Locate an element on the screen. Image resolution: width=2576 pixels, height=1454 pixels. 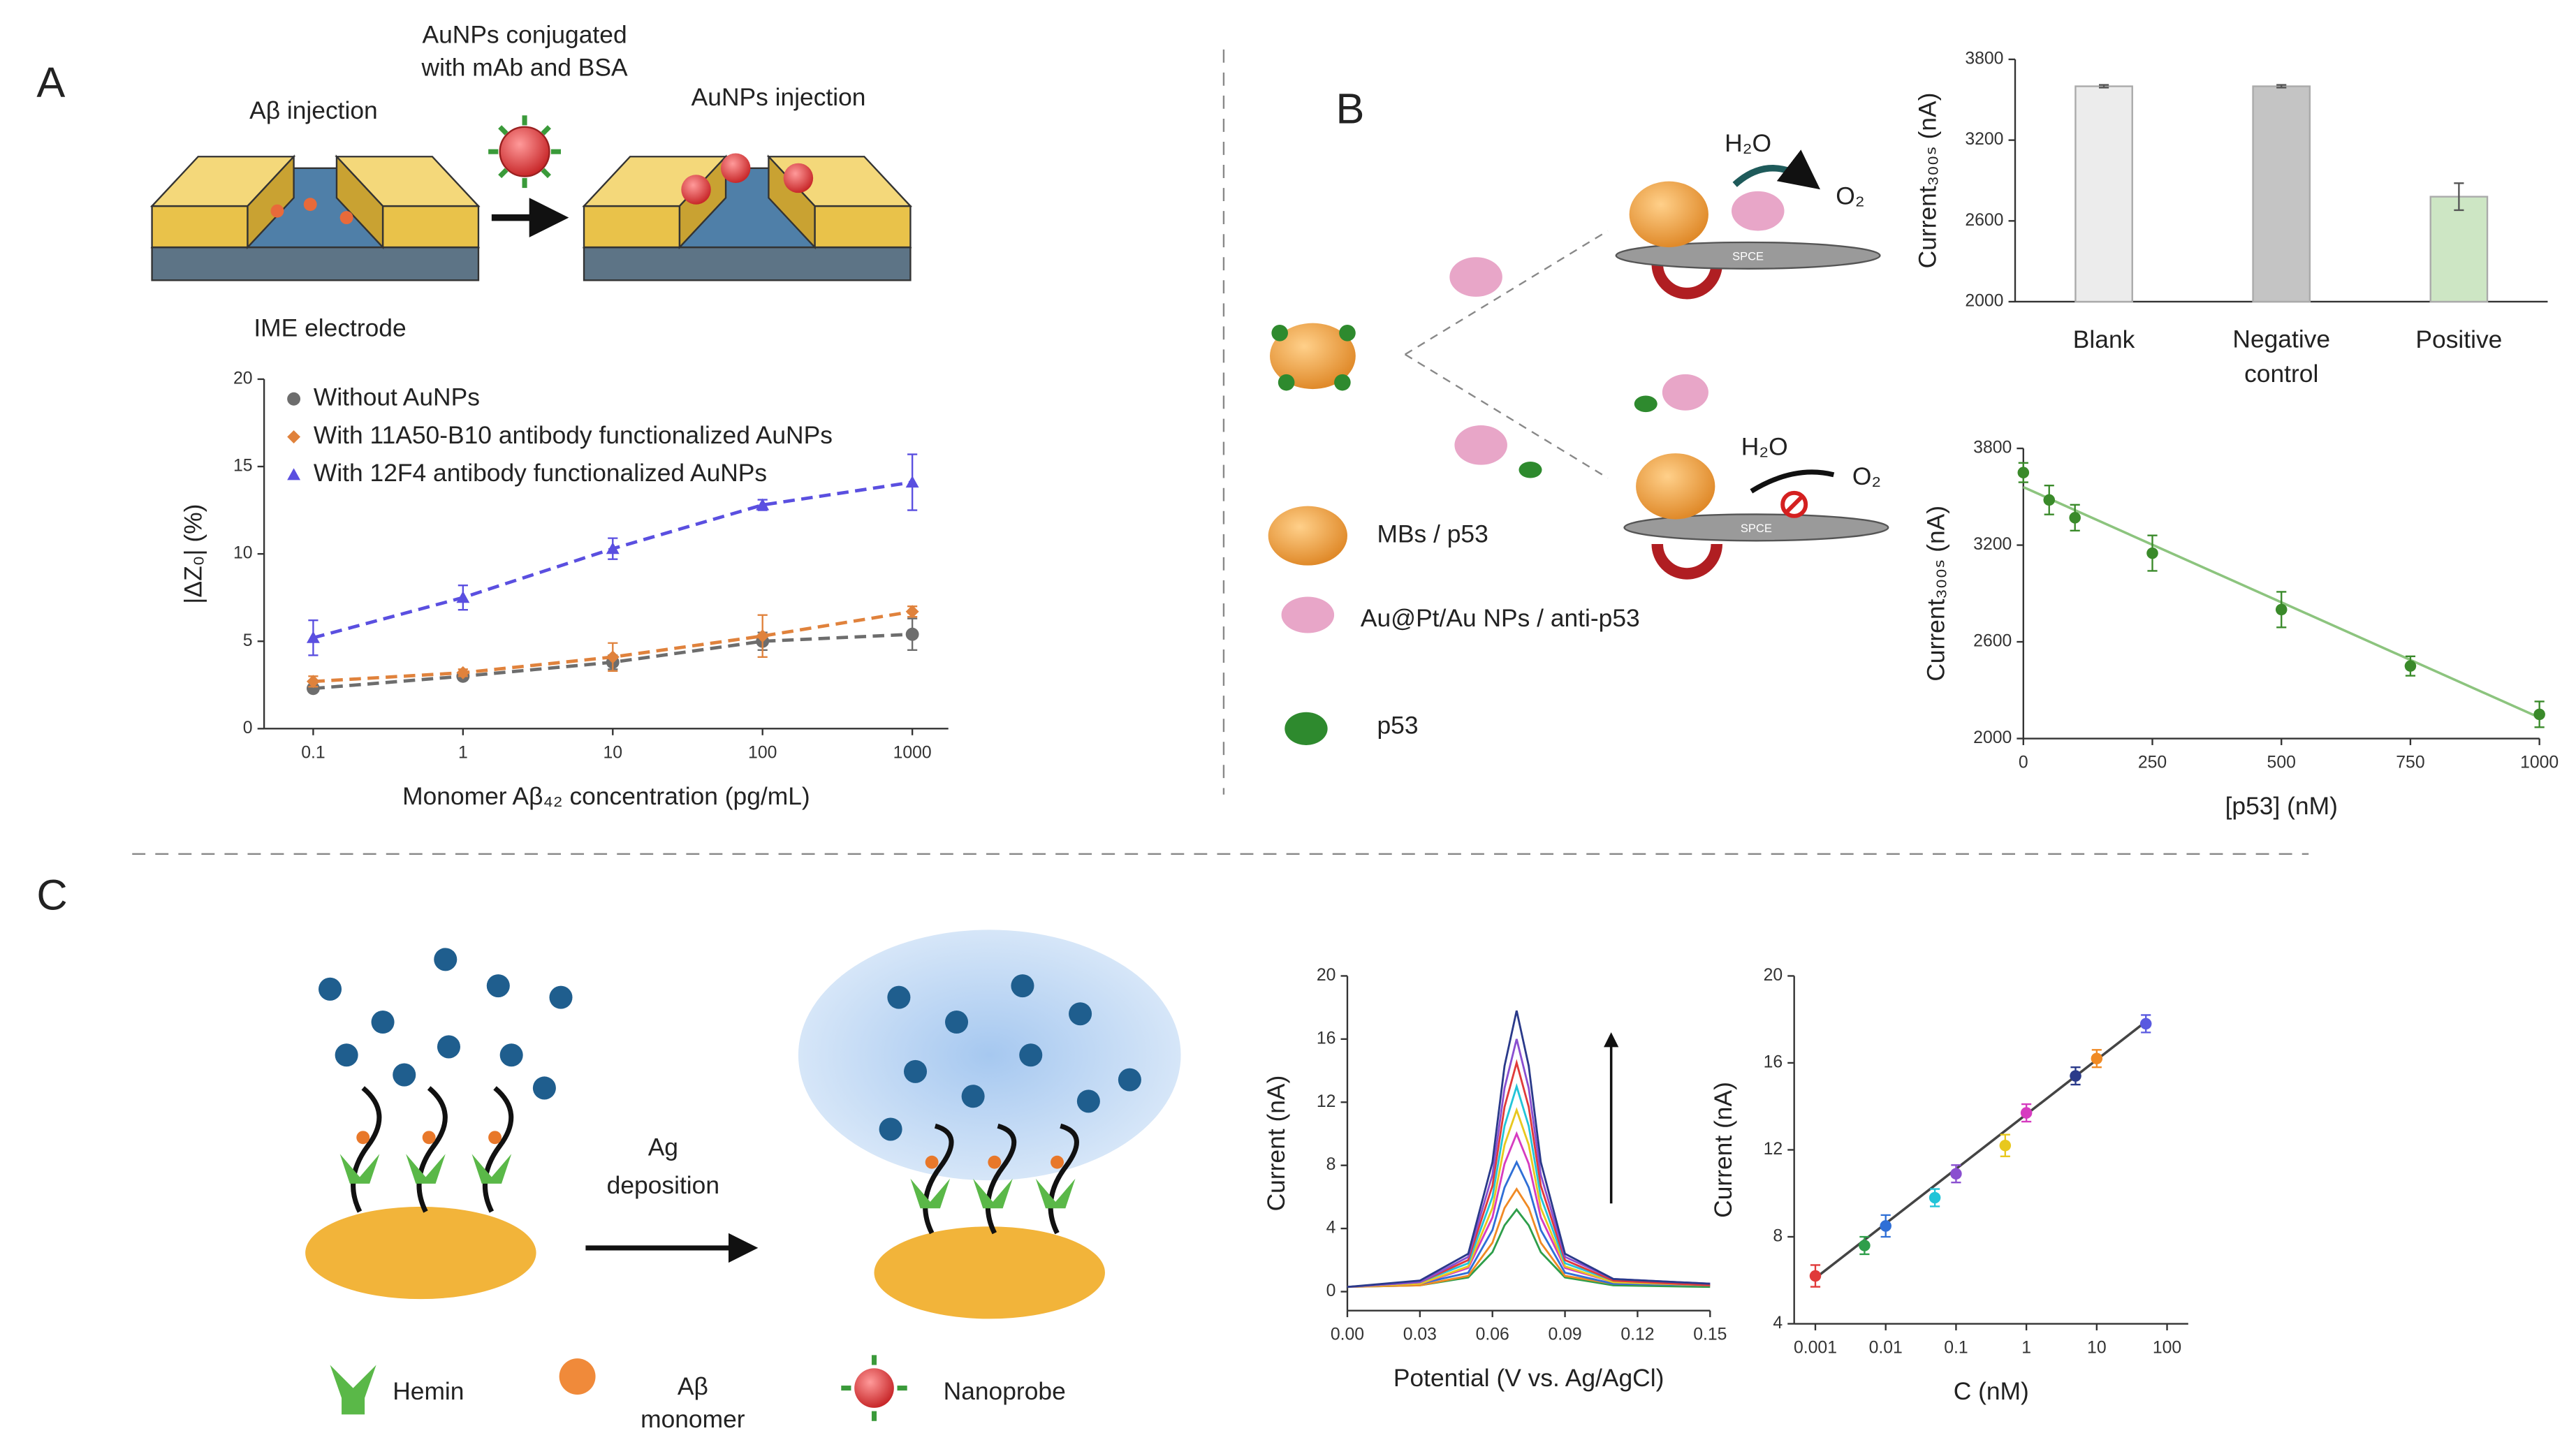
x-tick-label: Negative control is located at coordinates (2281, 356).